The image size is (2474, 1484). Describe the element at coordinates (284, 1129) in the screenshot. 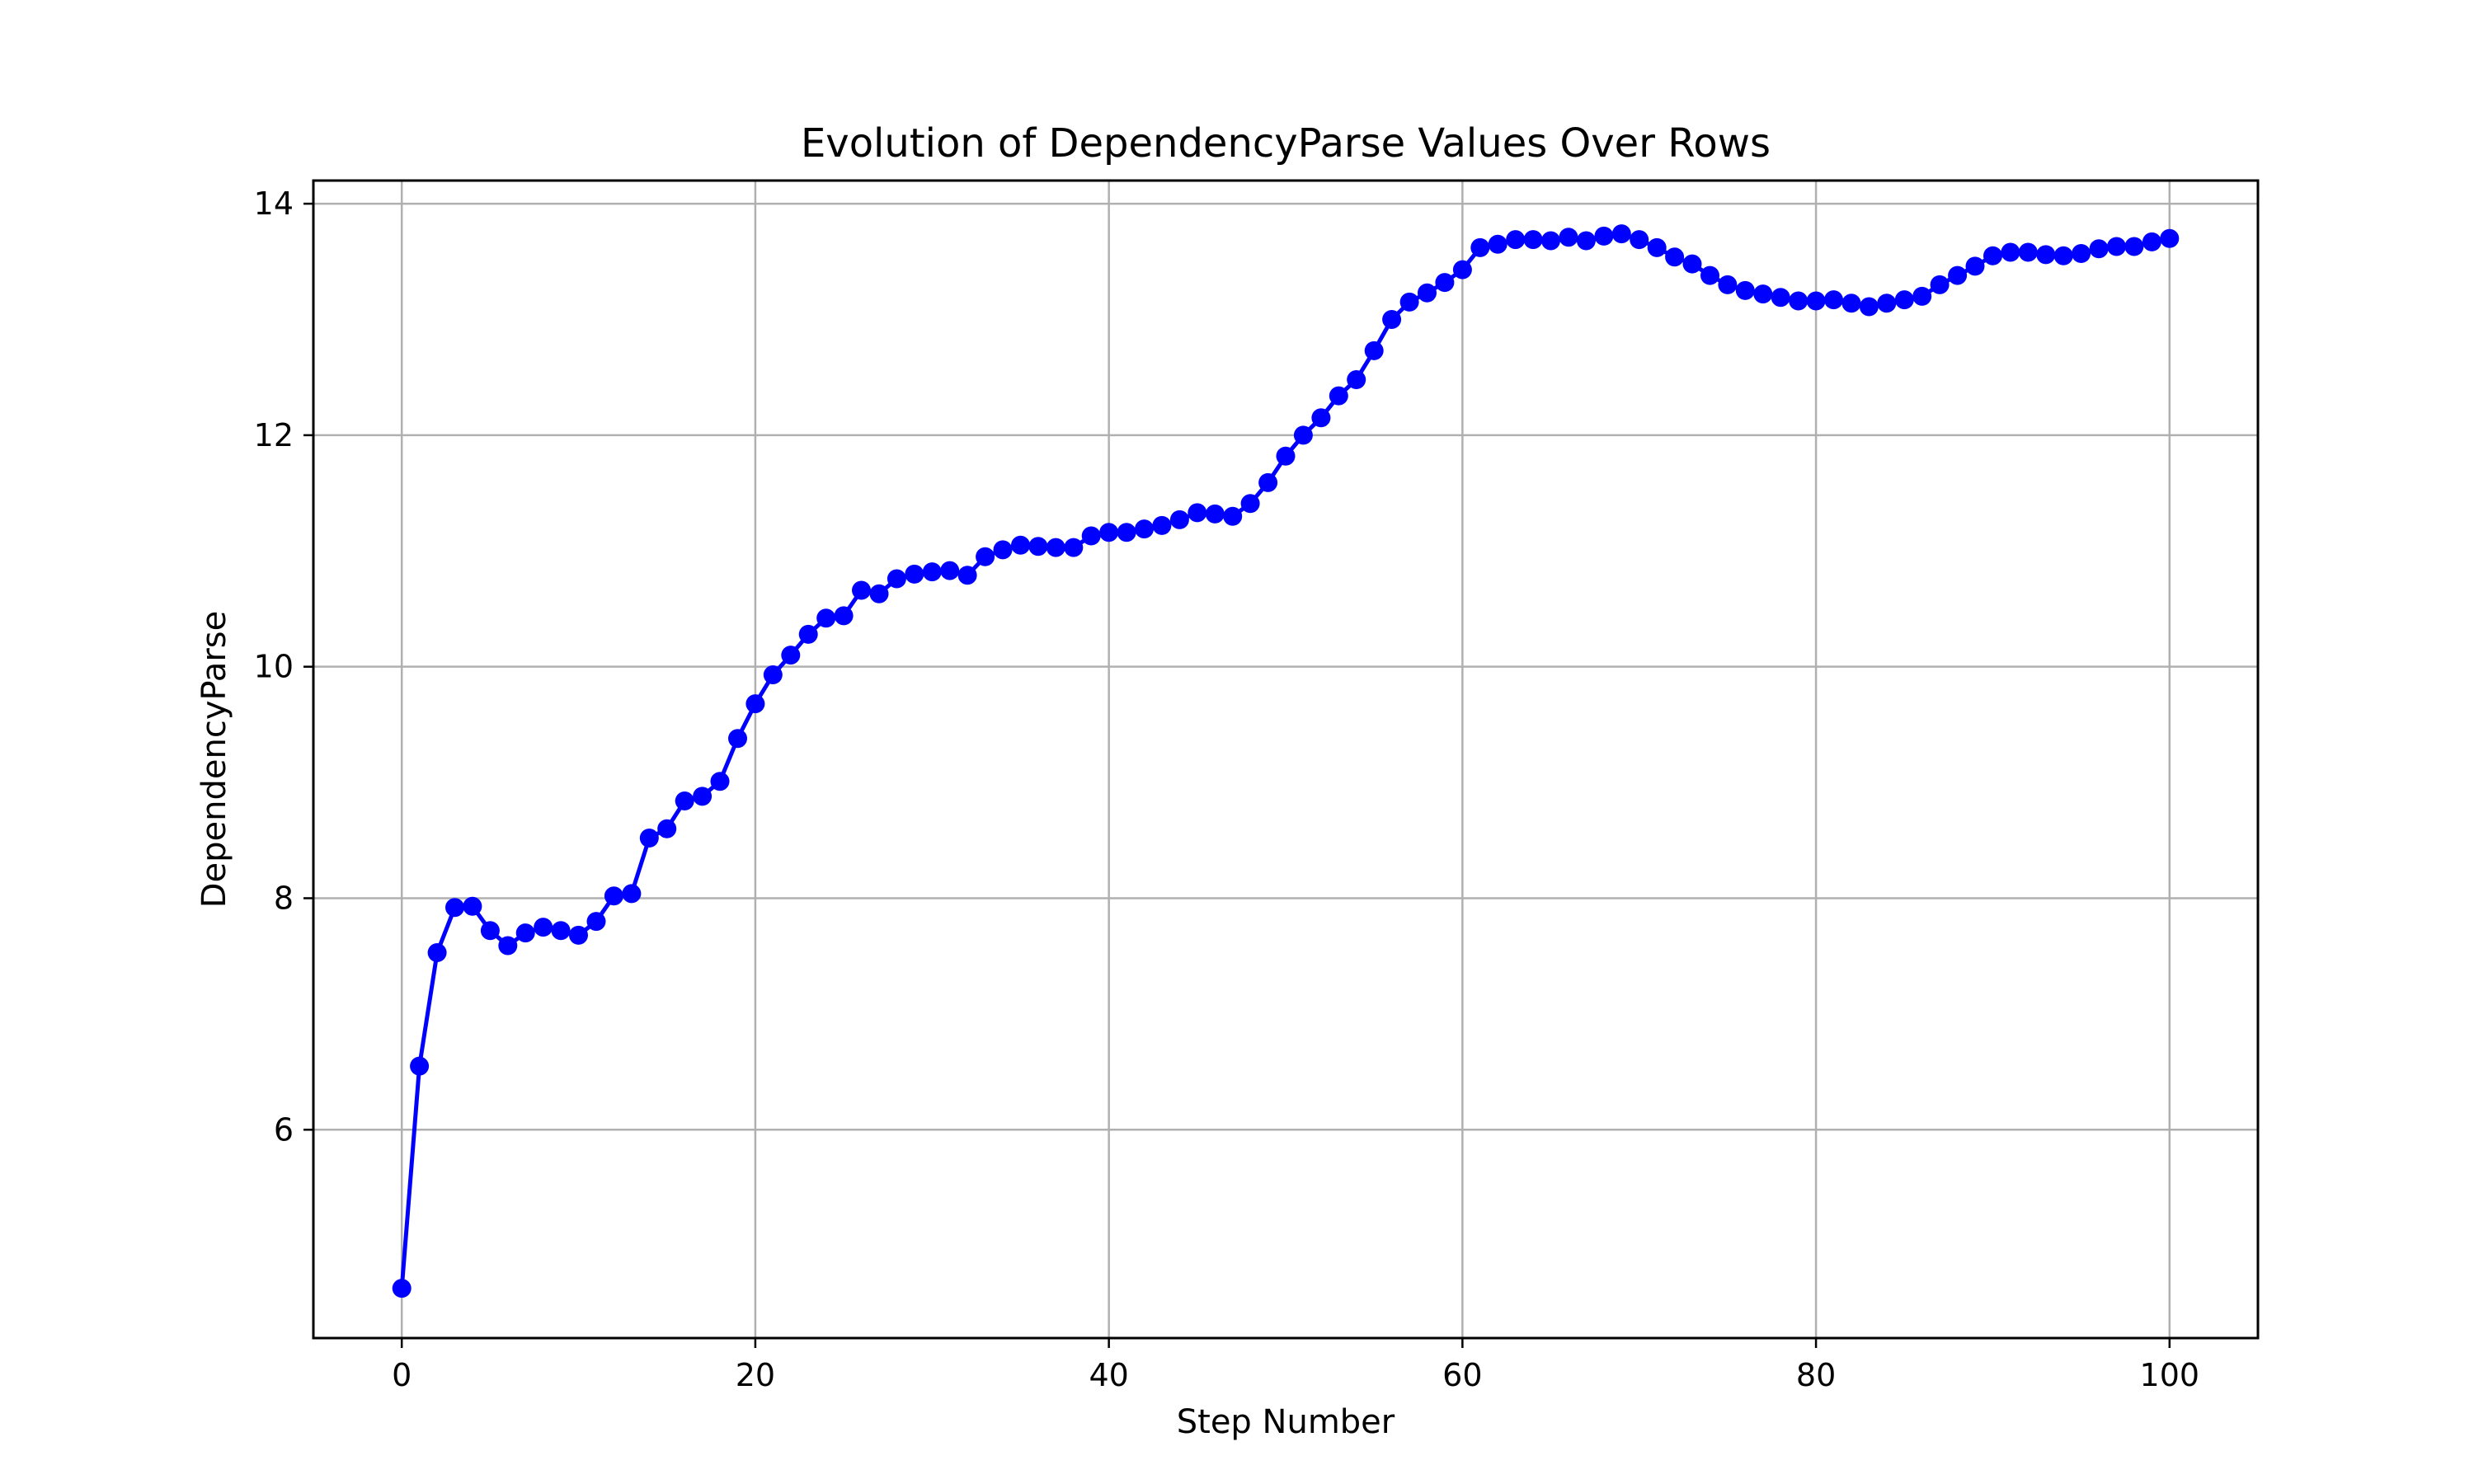

I see `y-tick-label: 6` at that location.